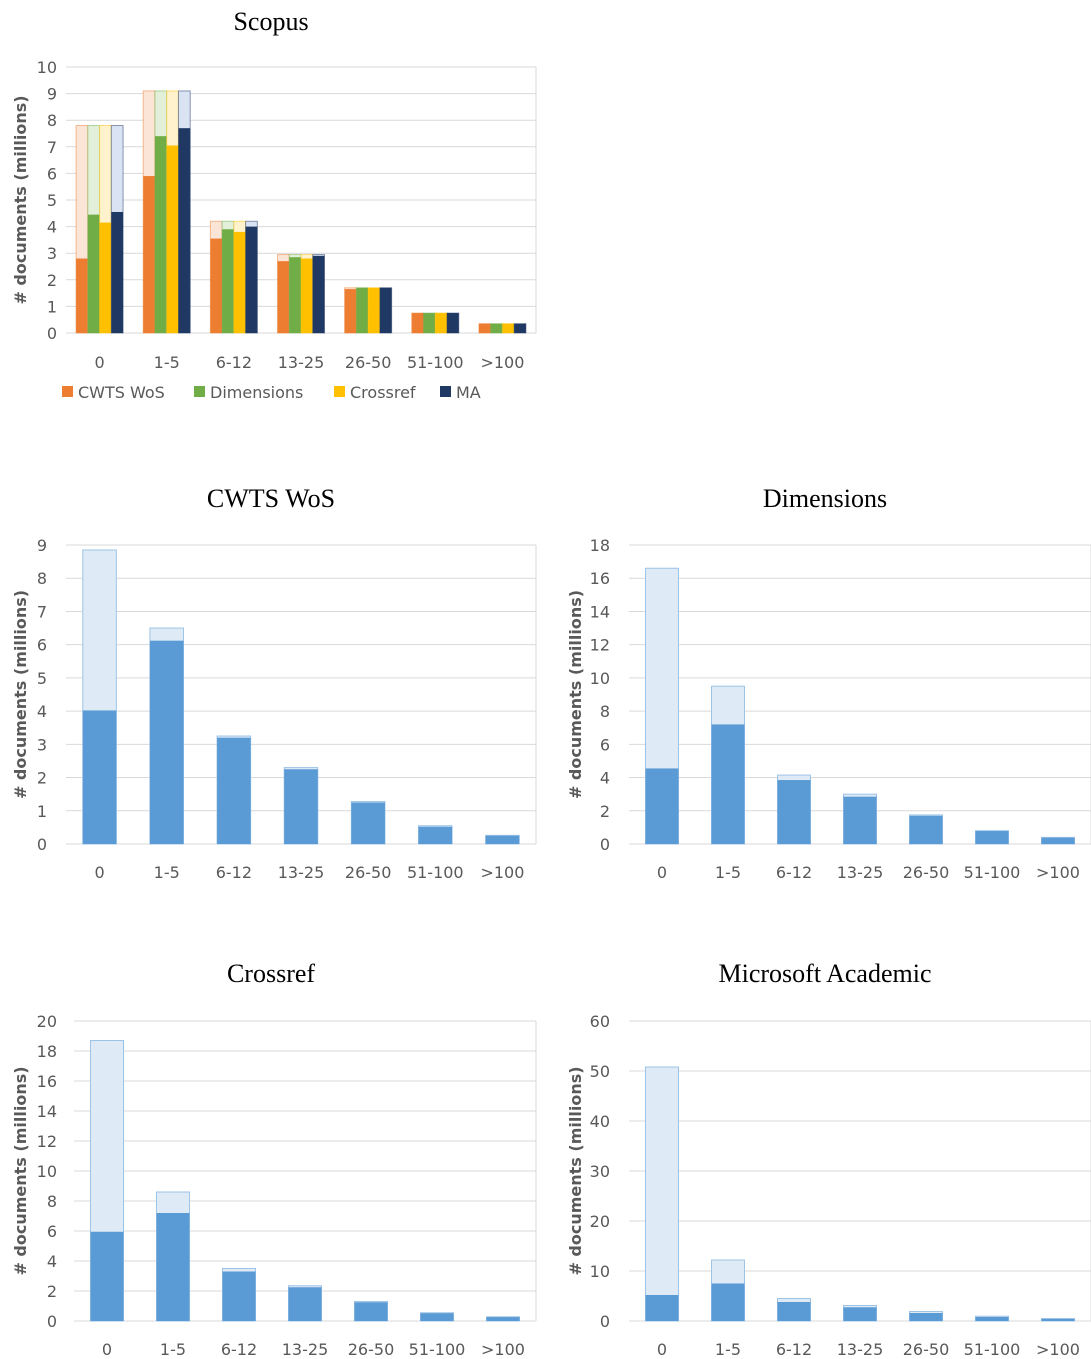 Image resolution: width=1091 pixels, height=1359 pixels. I want to click on legend-label: MA, so click(468, 392).